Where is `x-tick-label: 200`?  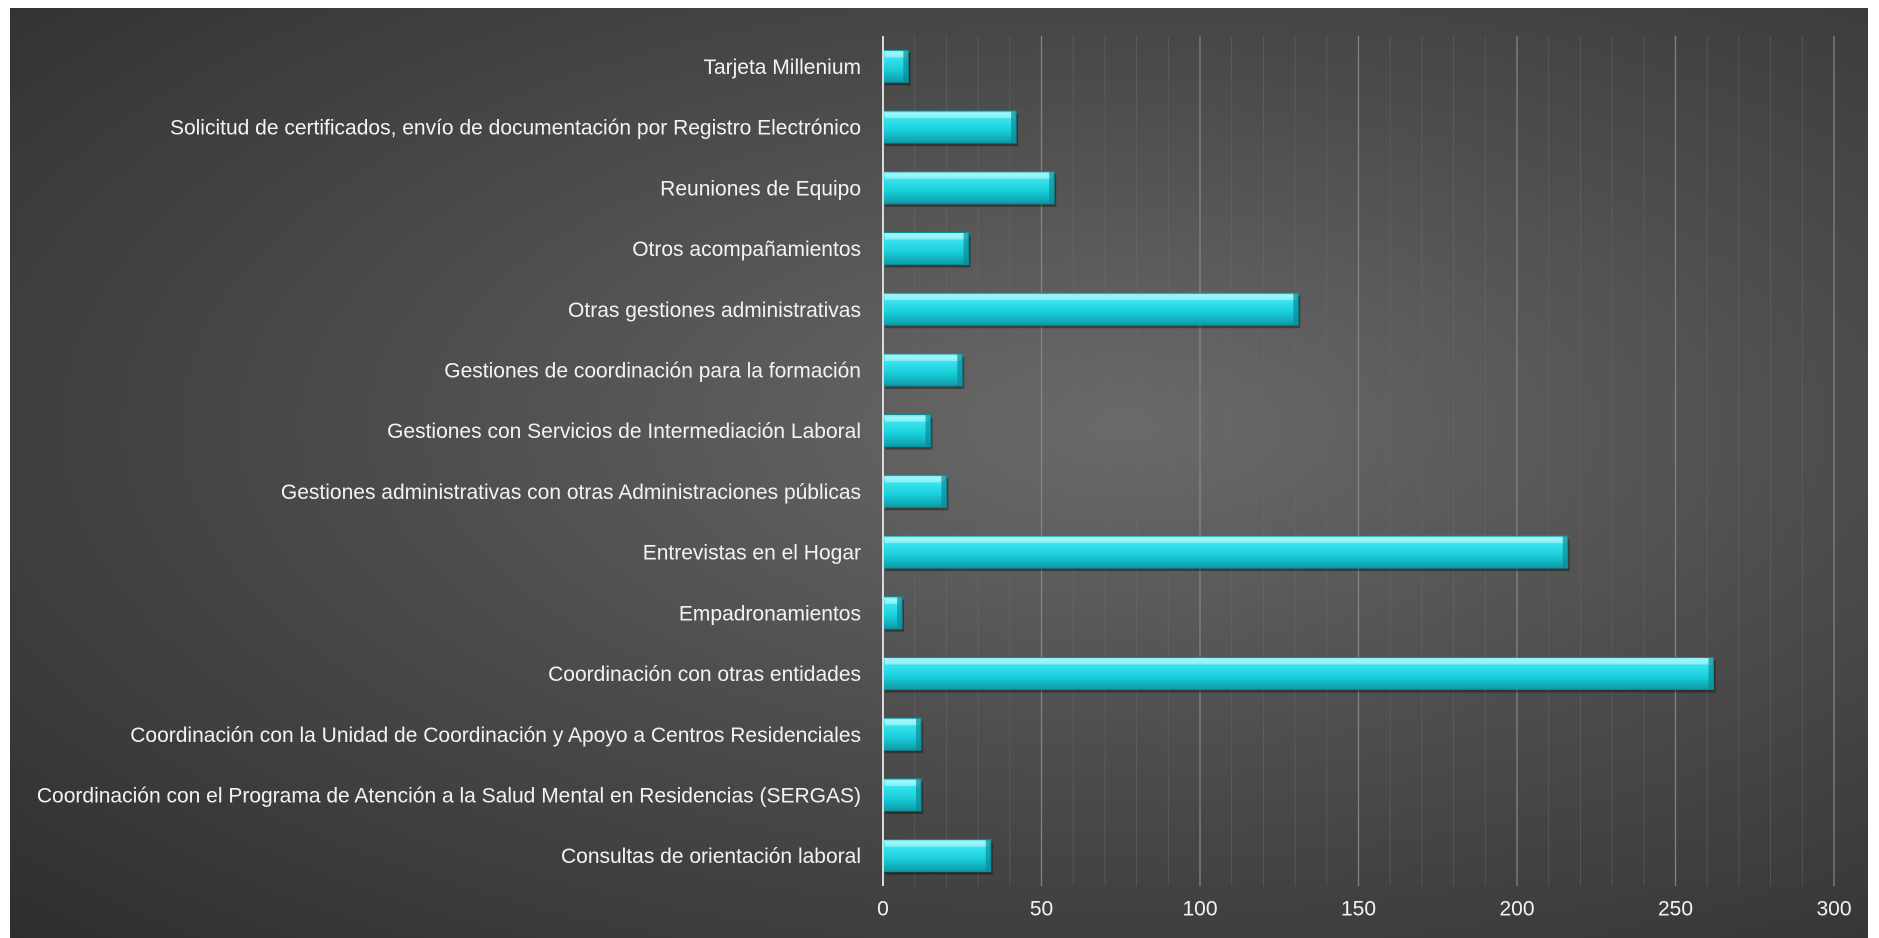
x-tick-label: 200 is located at coordinates (1516, 909).